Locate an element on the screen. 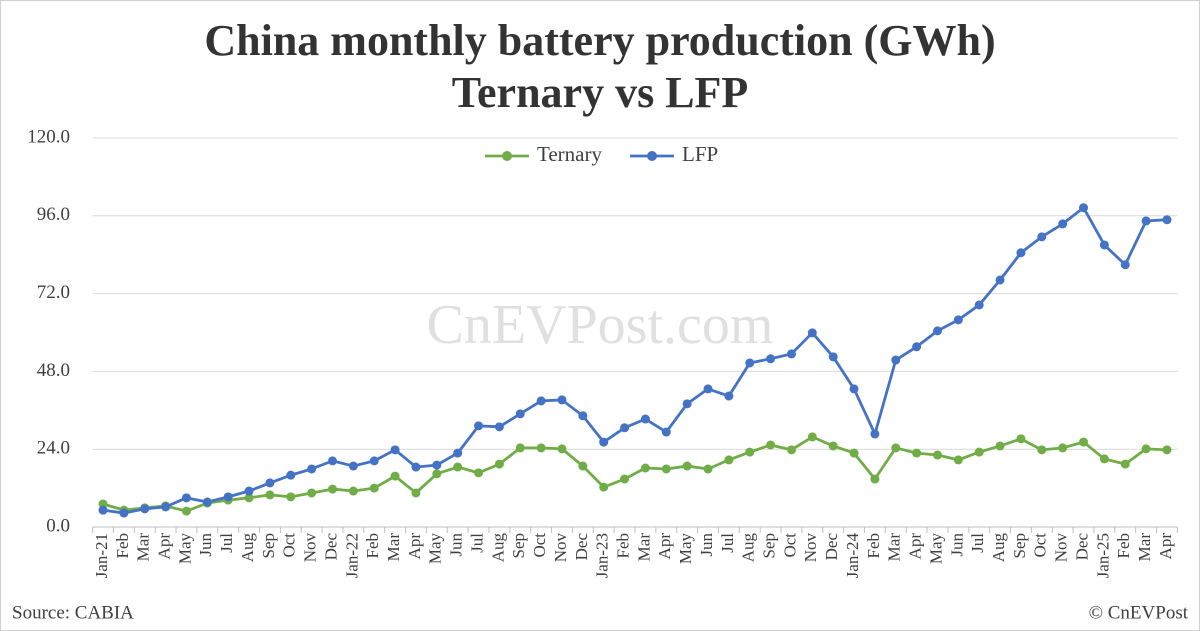 Image resolution: width=1200 pixels, height=631 pixels. chart-subtitle: Ternary vs LFP is located at coordinates (600, 92).